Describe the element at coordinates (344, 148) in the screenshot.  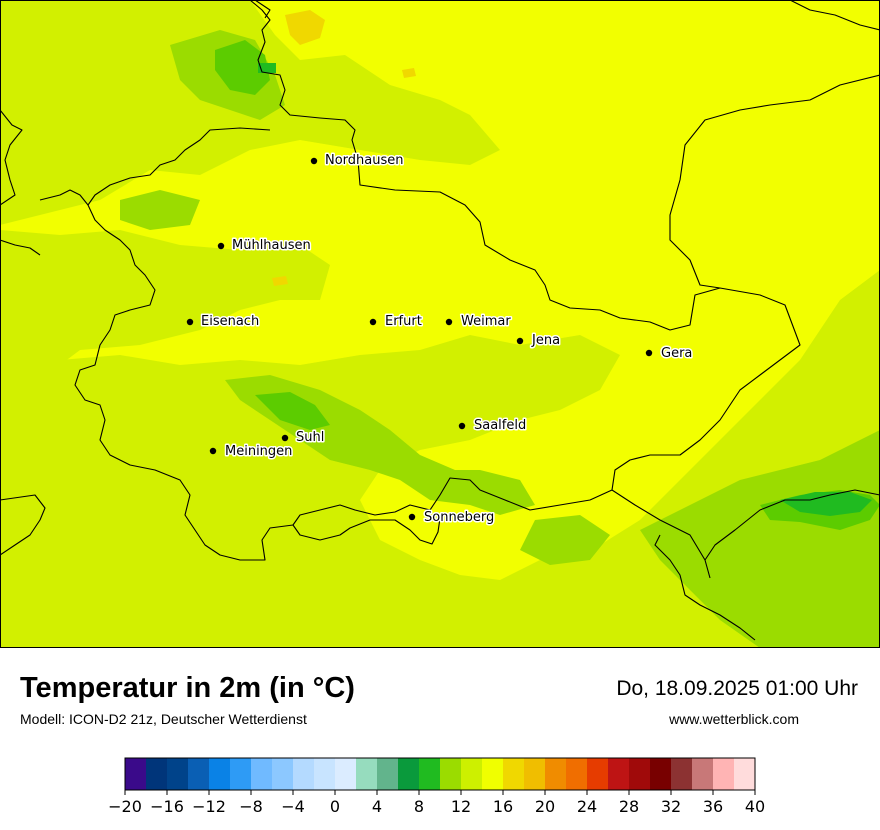
I see `temperature-zone-warm` at that location.